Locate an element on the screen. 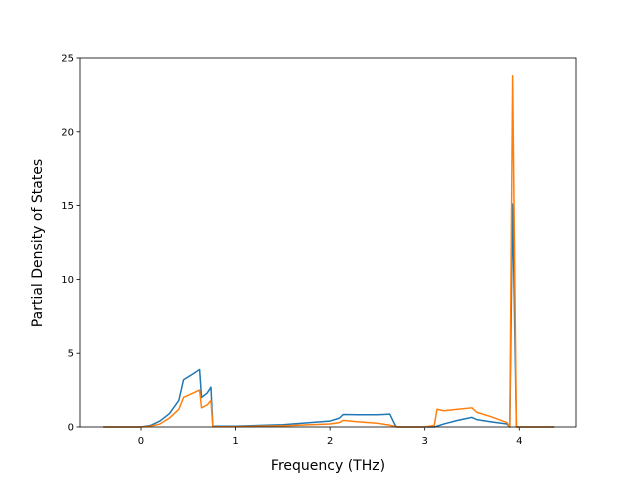  y-tick-label: 25 is located at coordinates (67, 59).